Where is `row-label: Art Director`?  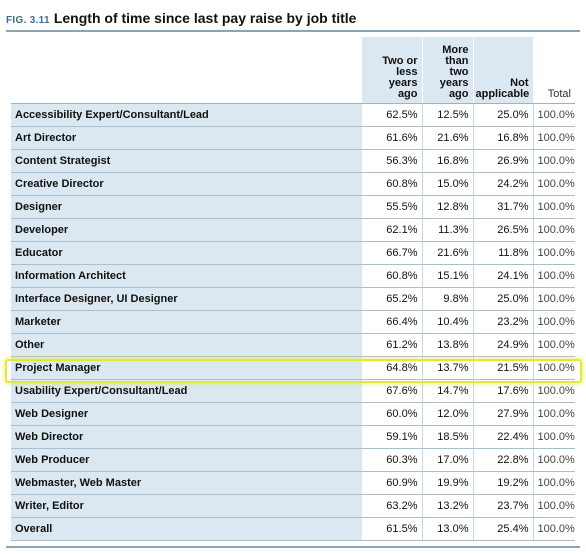
row-label: Art Director is located at coordinates (187, 138).